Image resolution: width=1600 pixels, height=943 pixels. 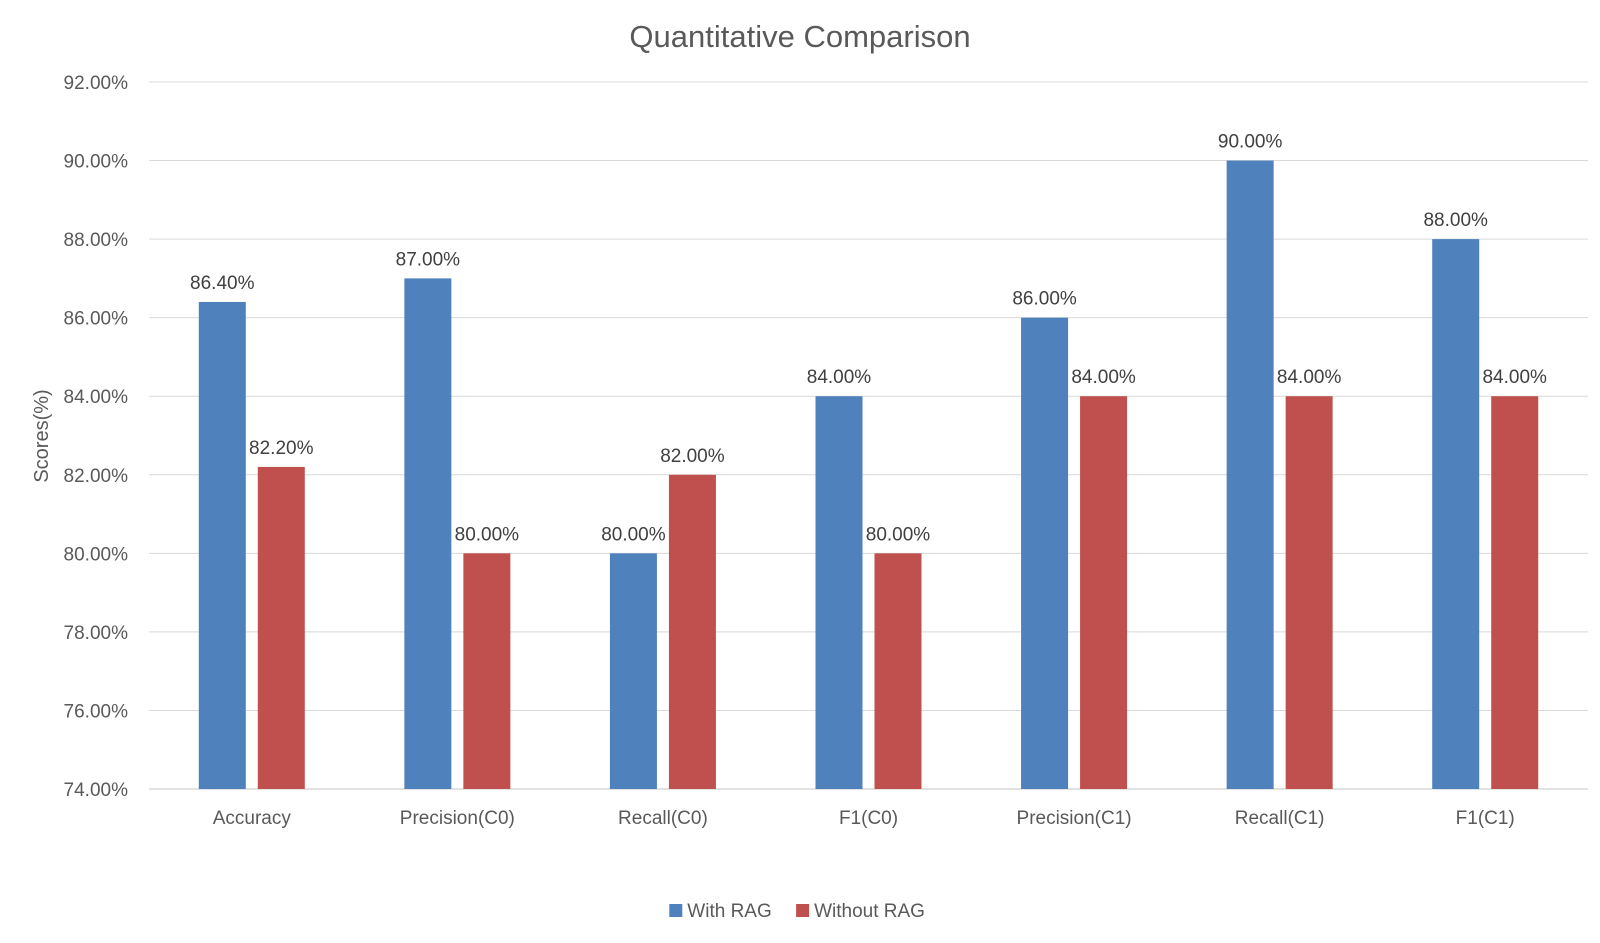 I want to click on y-tick-label: 90.00%, so click(x=96, y=162).